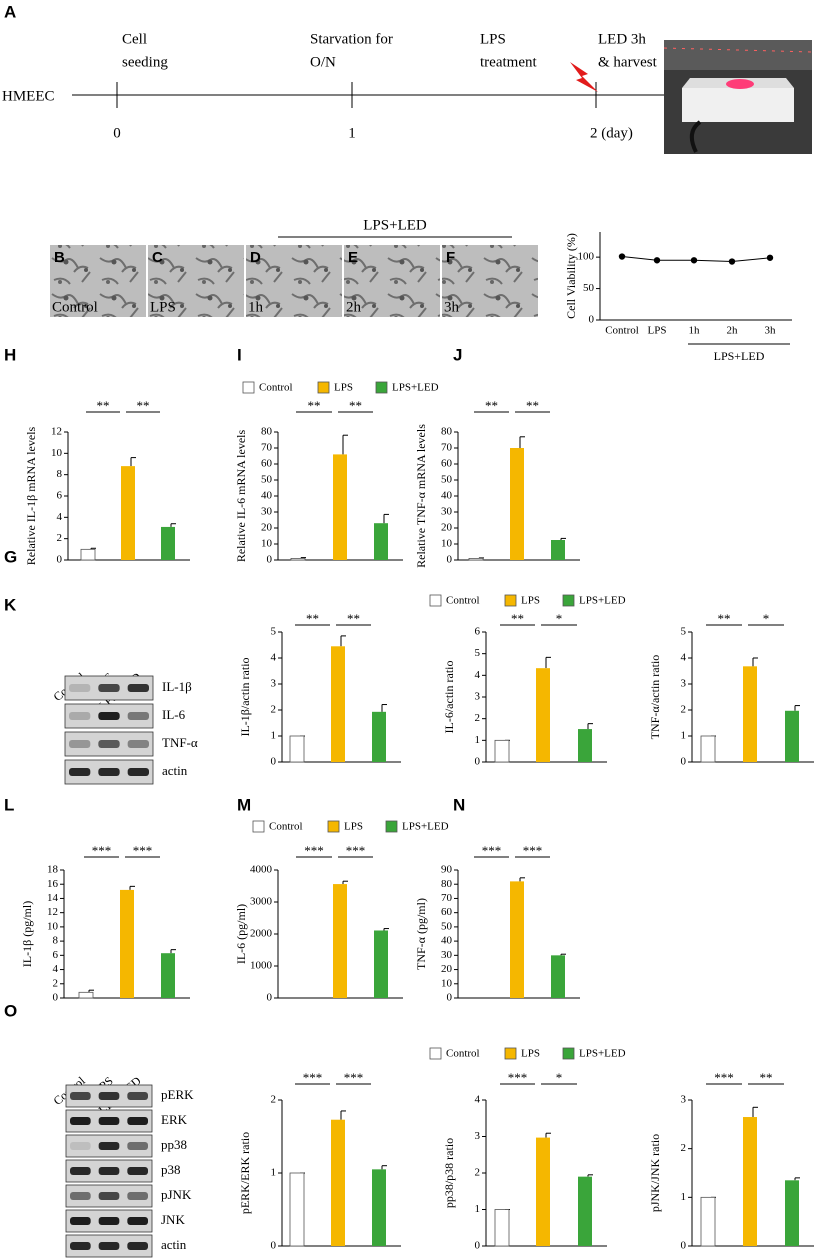  Describe the element at coordinates (59, 257) in the screenshot. I see `panel-label: B` at that location.